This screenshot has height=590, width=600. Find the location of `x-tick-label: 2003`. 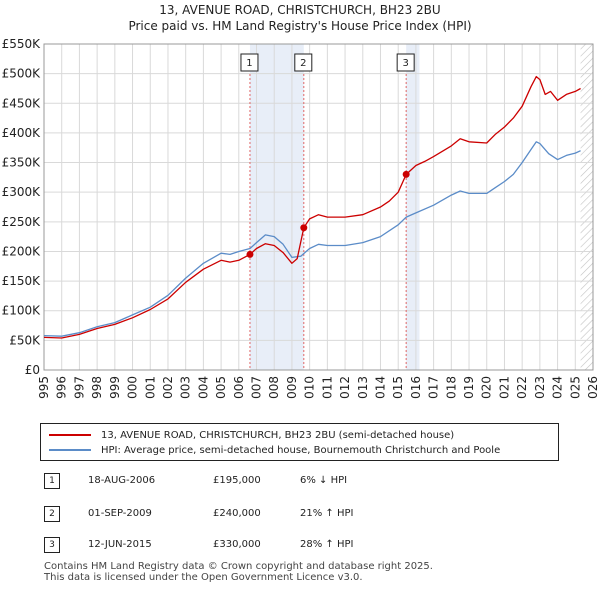

x-tick-label: 2003 is located at coordinates (186, 388).